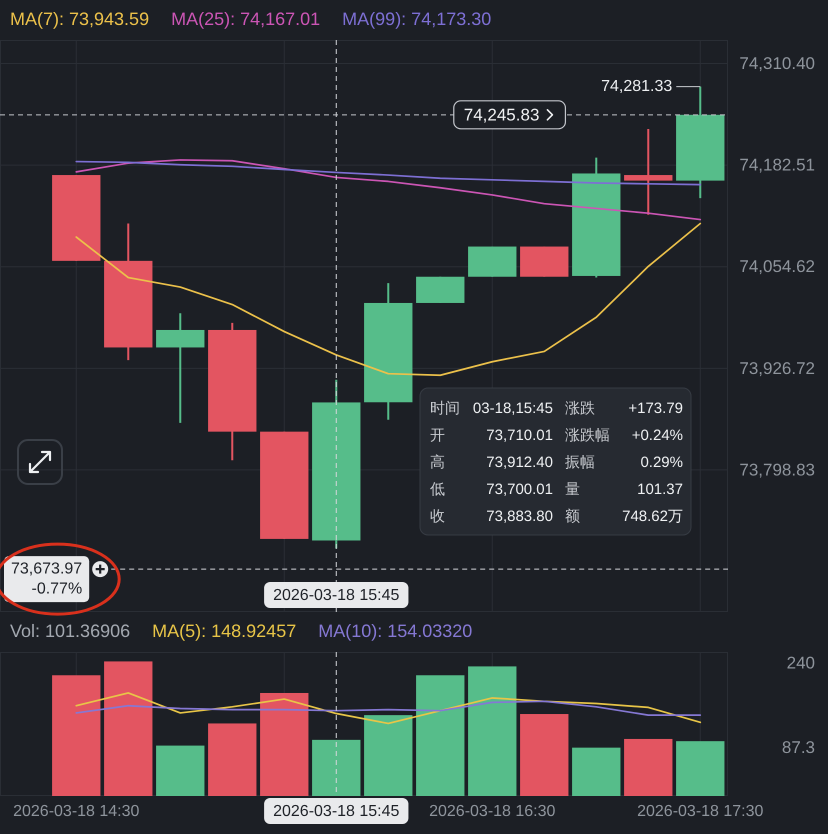 The image size is (828, 834). Describe the element at coordinates (437, 462) in the screenshot. I see `annotation: 高` at that location.